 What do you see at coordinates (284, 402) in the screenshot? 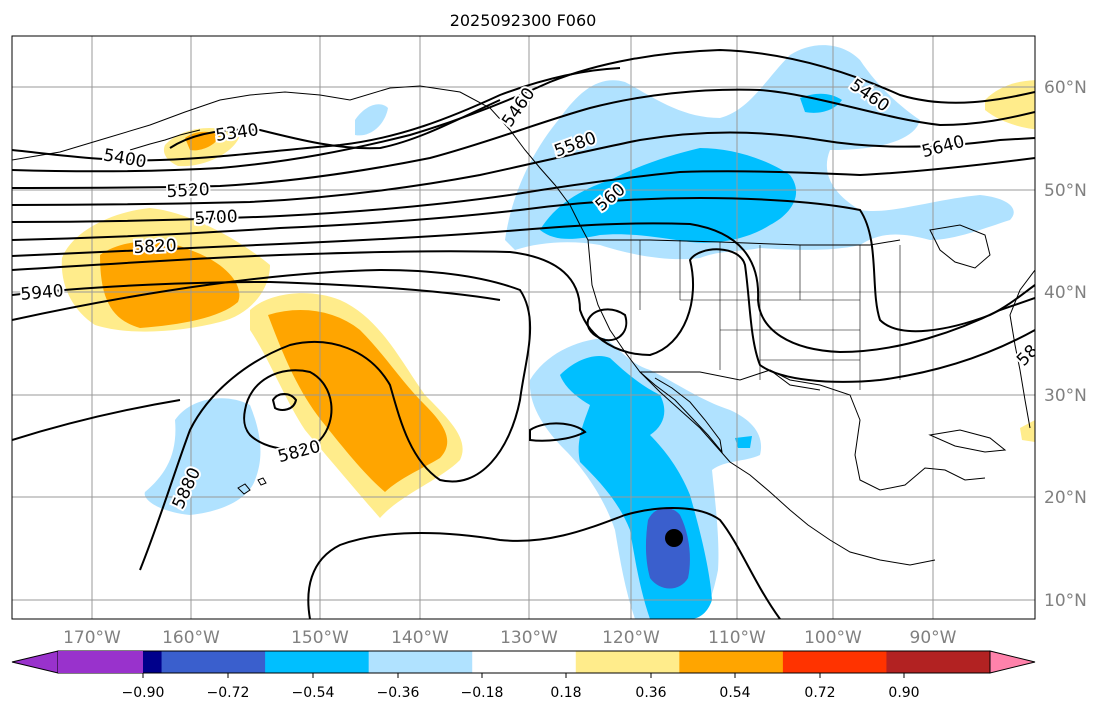
I see `contour-small-low` at bounding box center [284, 402].